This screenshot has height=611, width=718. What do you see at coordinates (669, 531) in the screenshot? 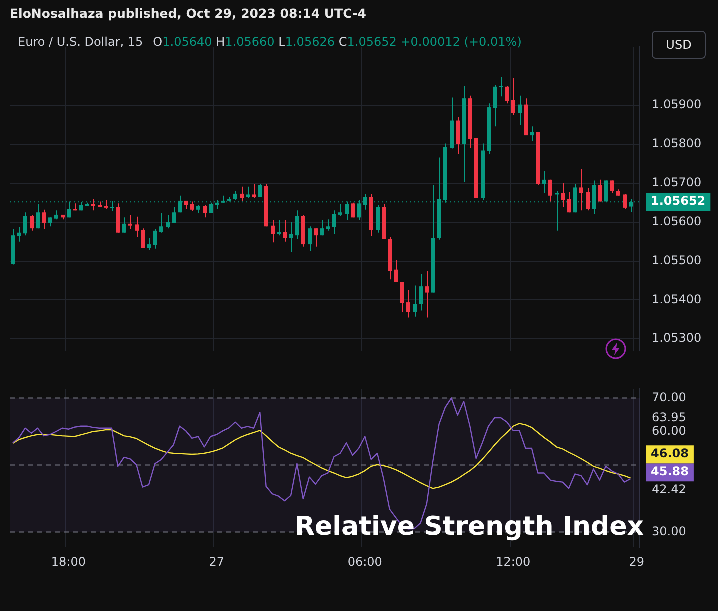
I see `y-tick-label: 30.00` at bounding box center [669, 531].